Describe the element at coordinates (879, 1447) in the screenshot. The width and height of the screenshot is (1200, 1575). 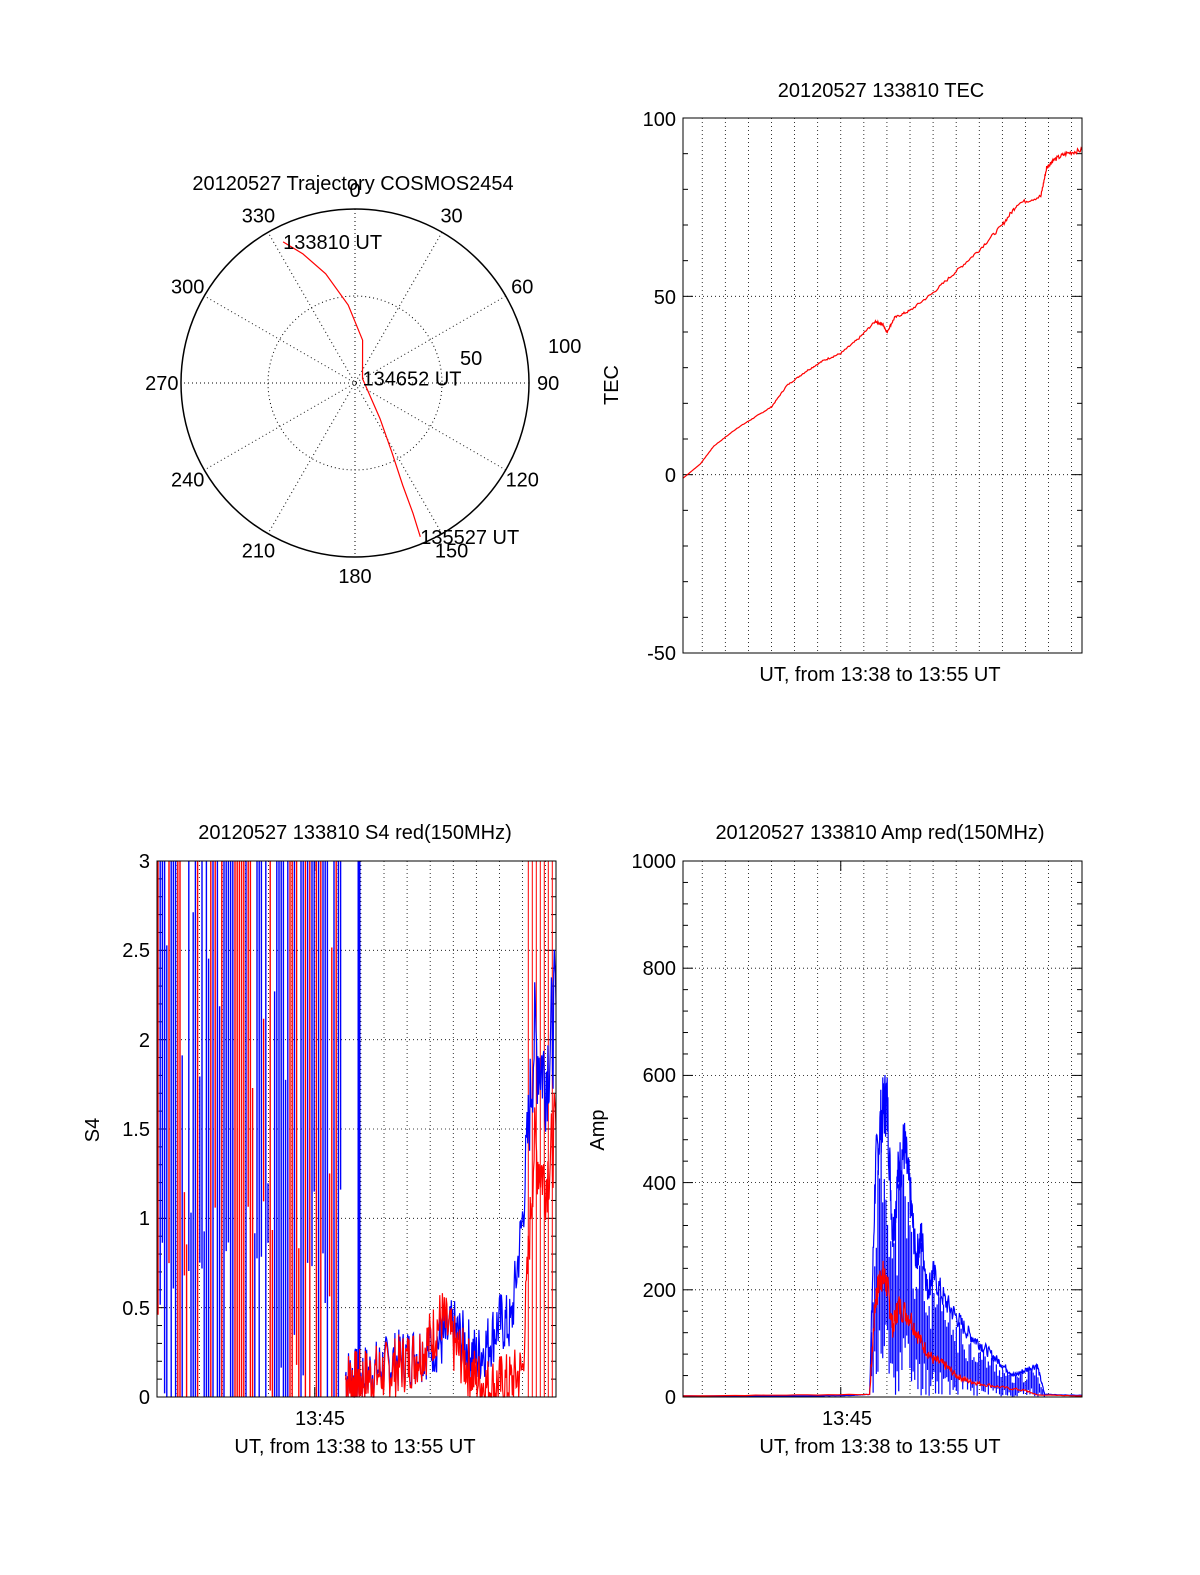
I see `amp-xlabel: UT, from 13:38 to 13:55 UT` at that location.